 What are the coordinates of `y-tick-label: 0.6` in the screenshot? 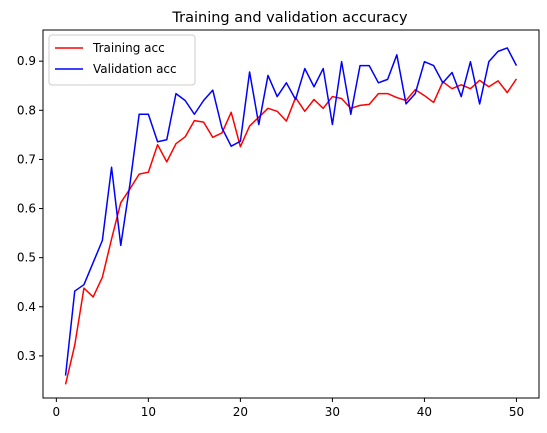 It's located at (26, 209).